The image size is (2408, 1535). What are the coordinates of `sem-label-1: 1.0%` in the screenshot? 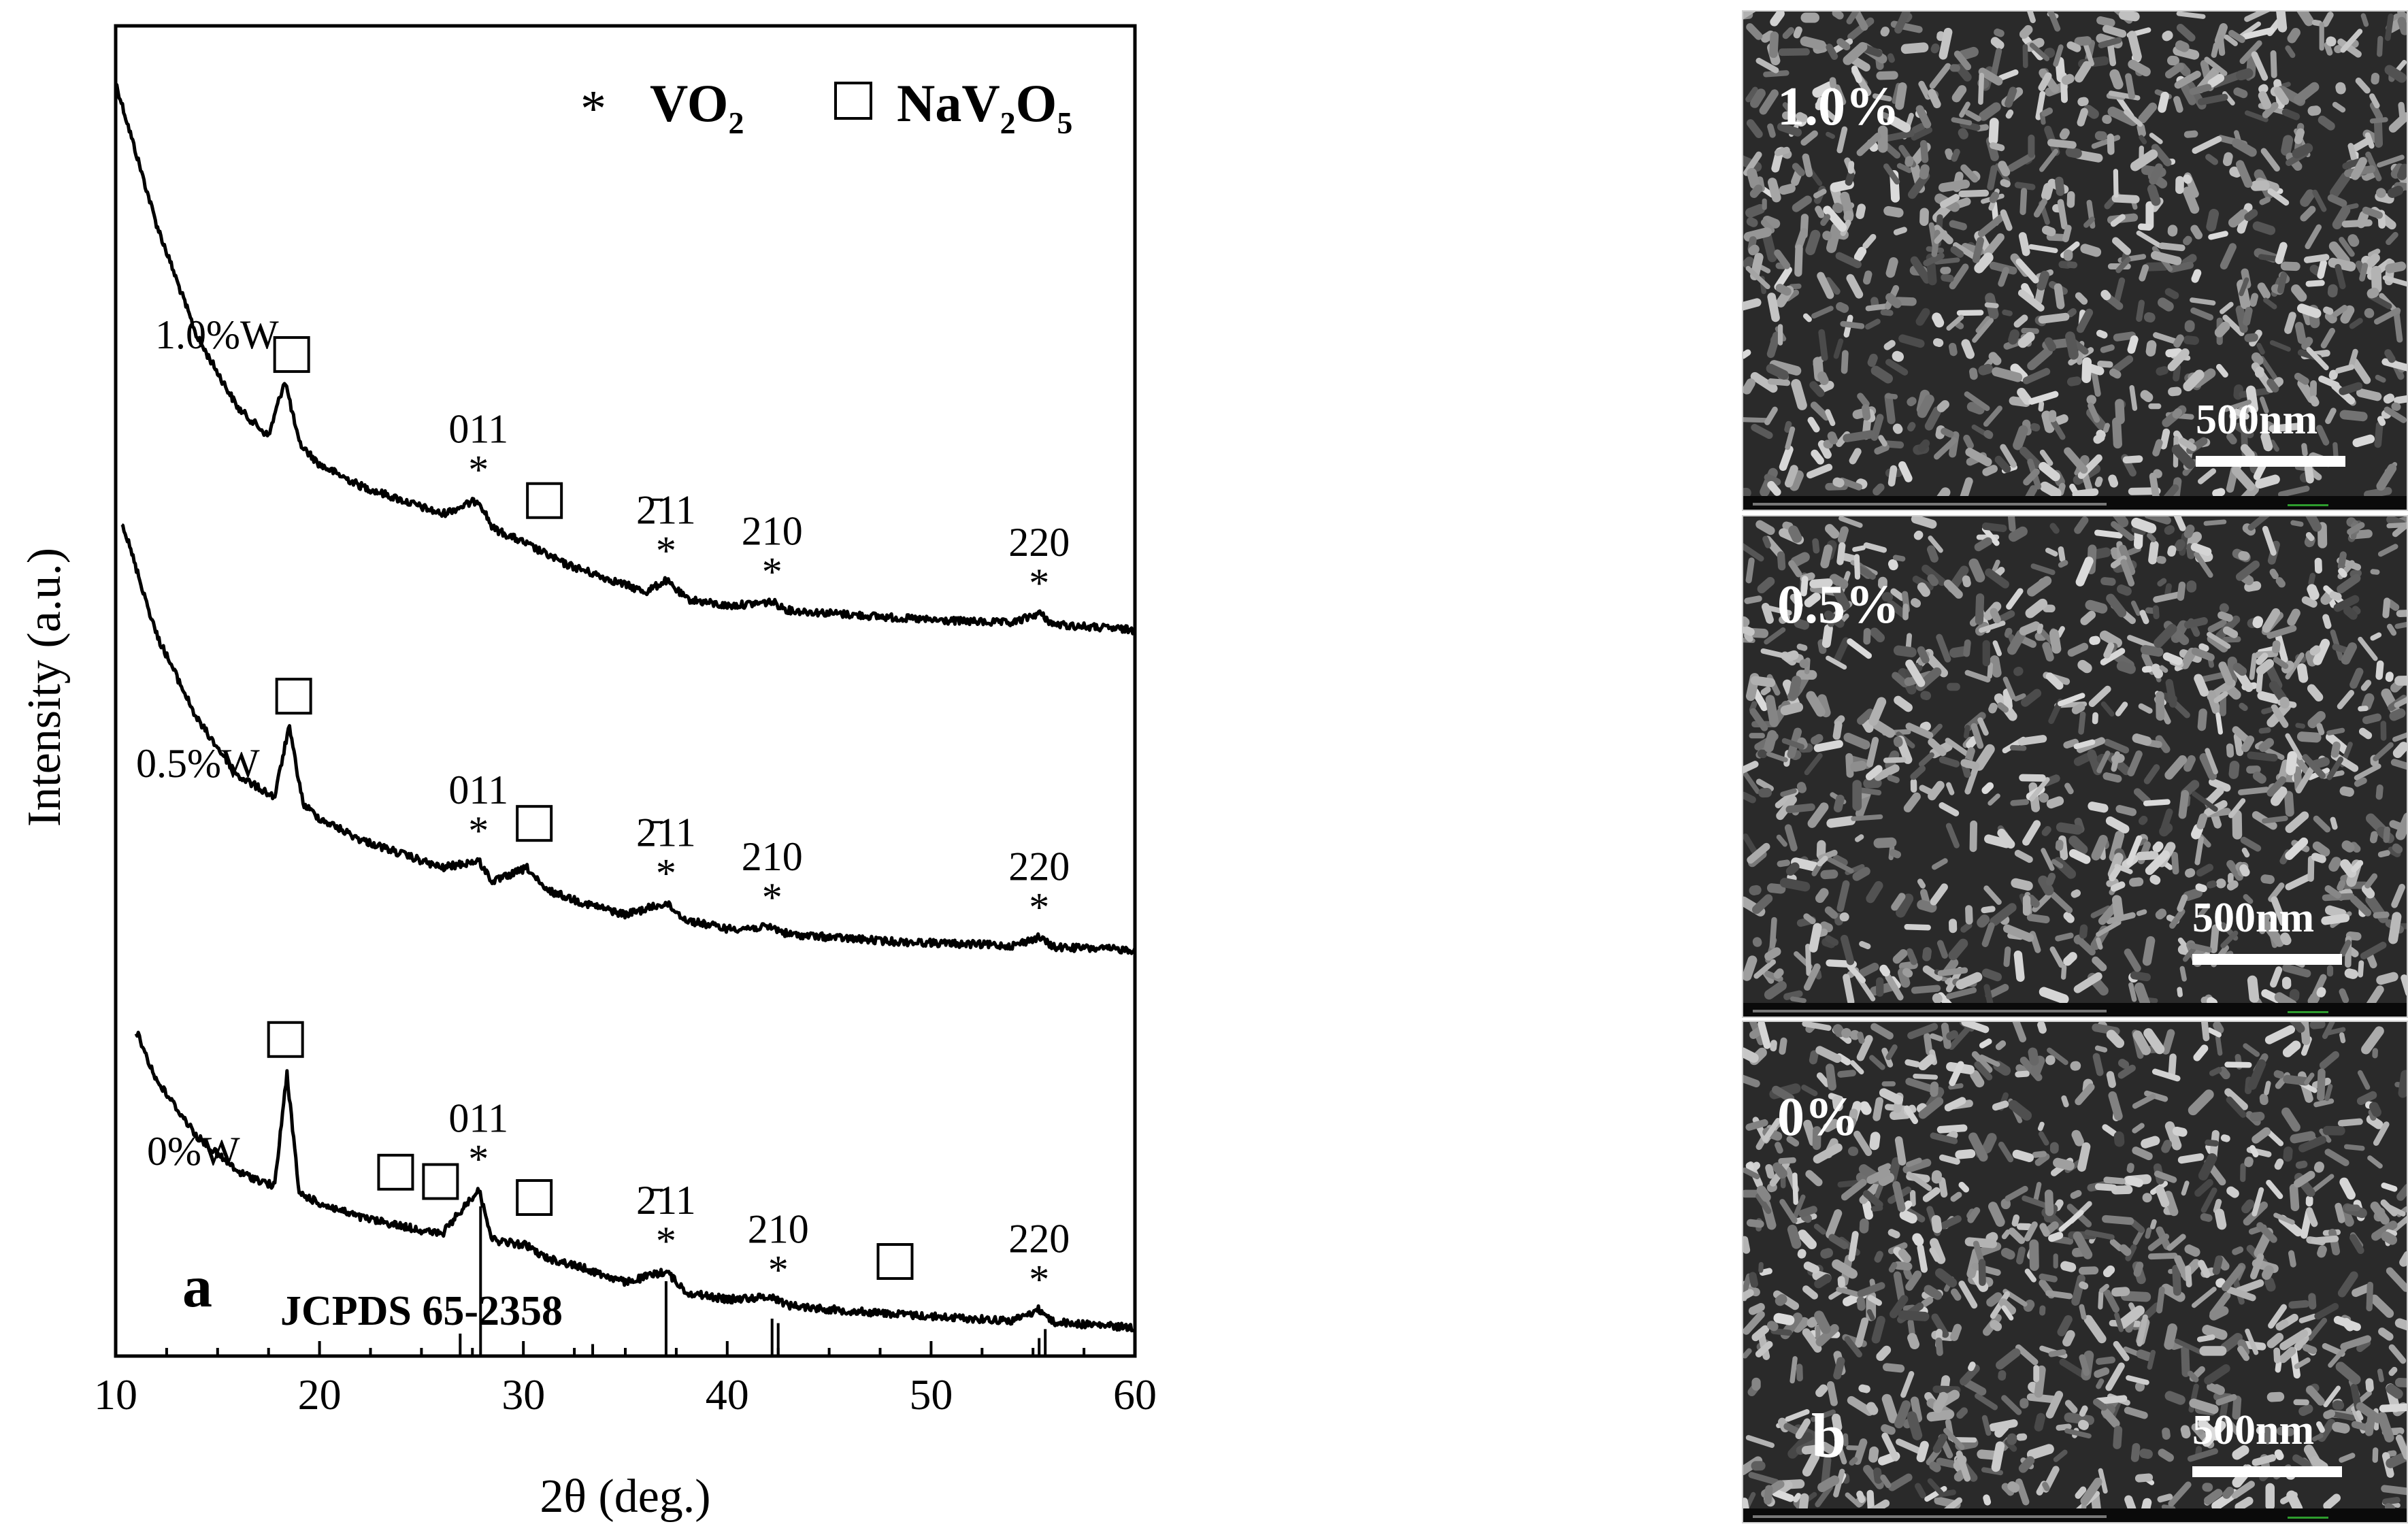 It's located at (1838, 107).